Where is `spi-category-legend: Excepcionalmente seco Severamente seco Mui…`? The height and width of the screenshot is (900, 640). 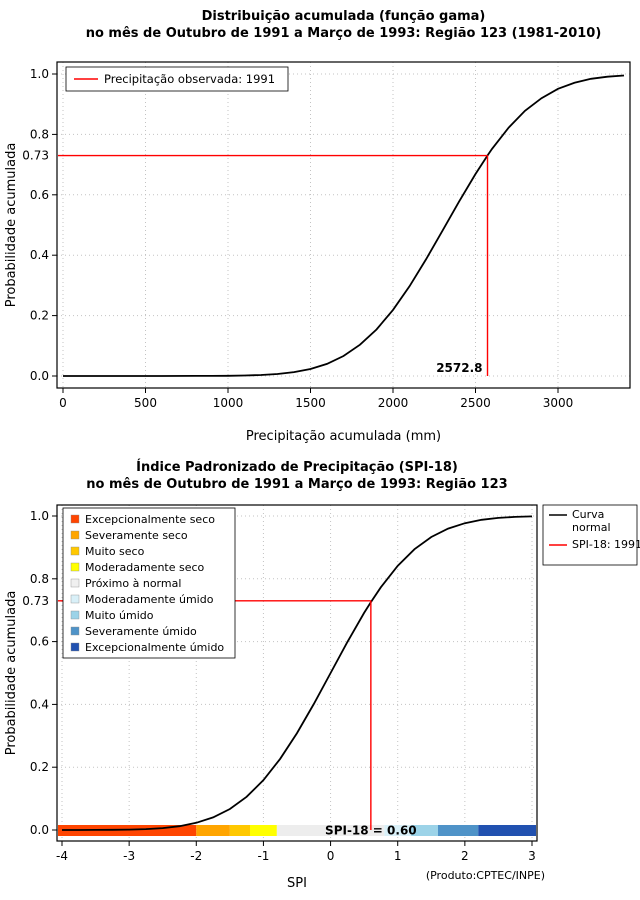
spi-category-legend: Excepcionalmente seco Severamente seco Mui… is located at coordinates (149, 583).